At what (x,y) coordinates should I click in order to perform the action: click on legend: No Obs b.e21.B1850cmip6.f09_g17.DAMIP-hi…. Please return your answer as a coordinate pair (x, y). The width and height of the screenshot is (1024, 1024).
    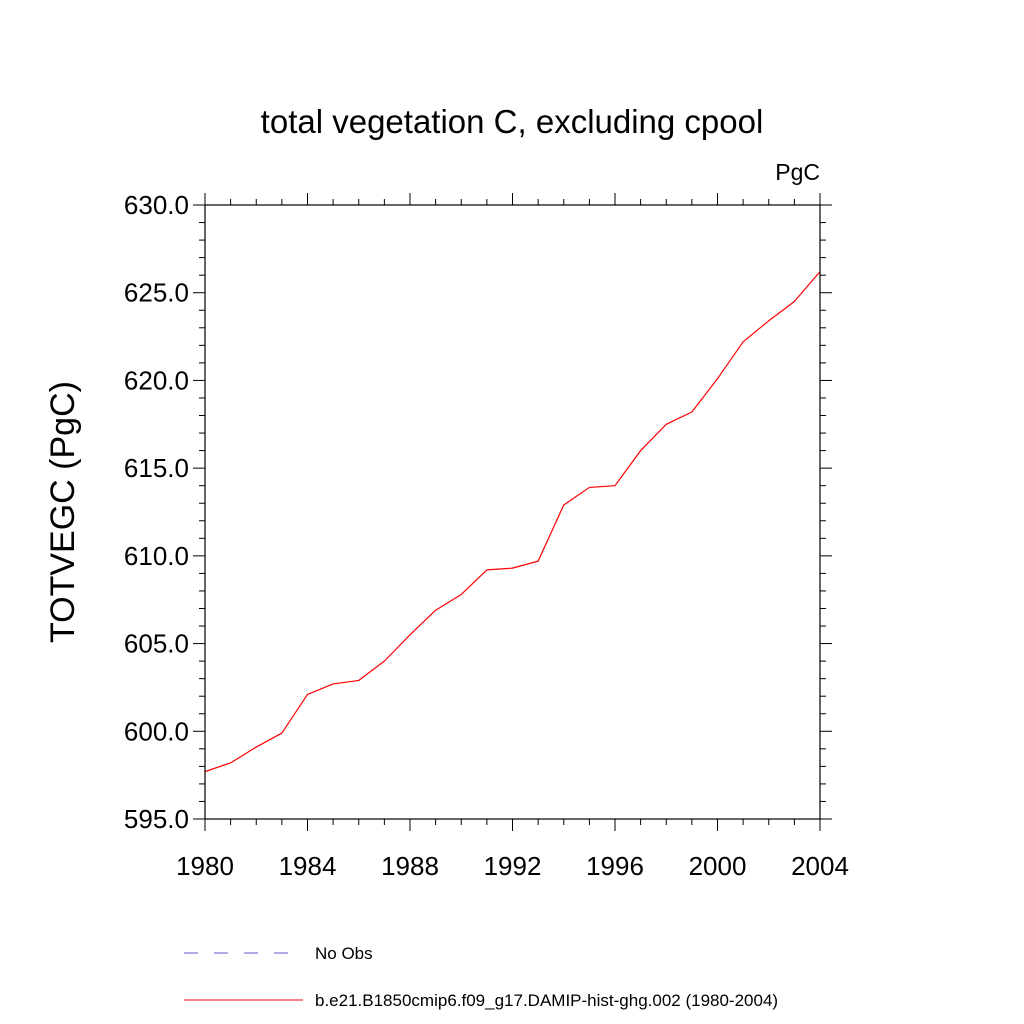
    Looking at the image, I should click on (481, 977).